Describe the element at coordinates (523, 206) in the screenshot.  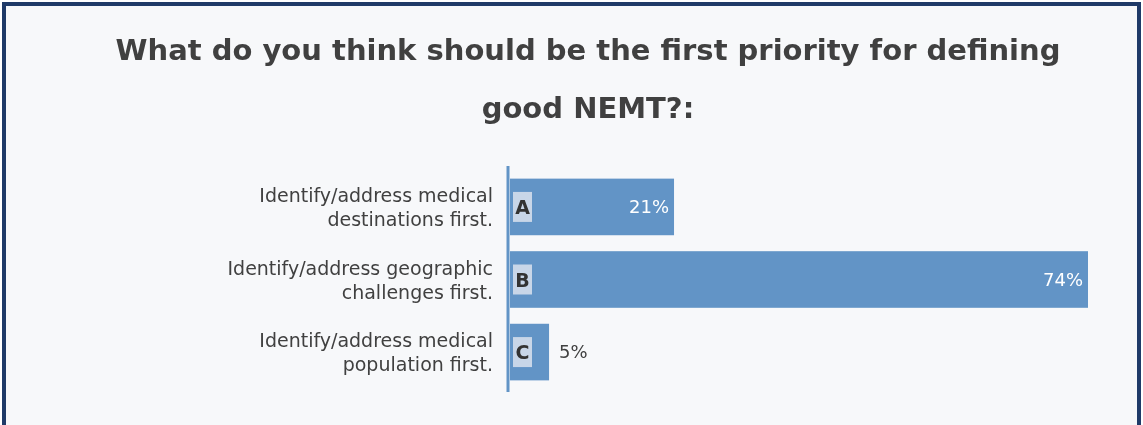
I see `annotation: A` at that location.